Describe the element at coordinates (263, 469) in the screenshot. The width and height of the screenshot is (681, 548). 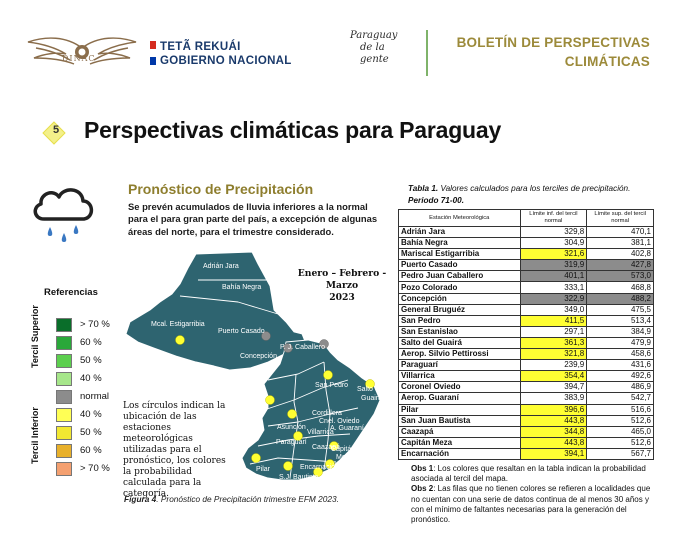
I see `map-label-pilar: Pilar` at that location.